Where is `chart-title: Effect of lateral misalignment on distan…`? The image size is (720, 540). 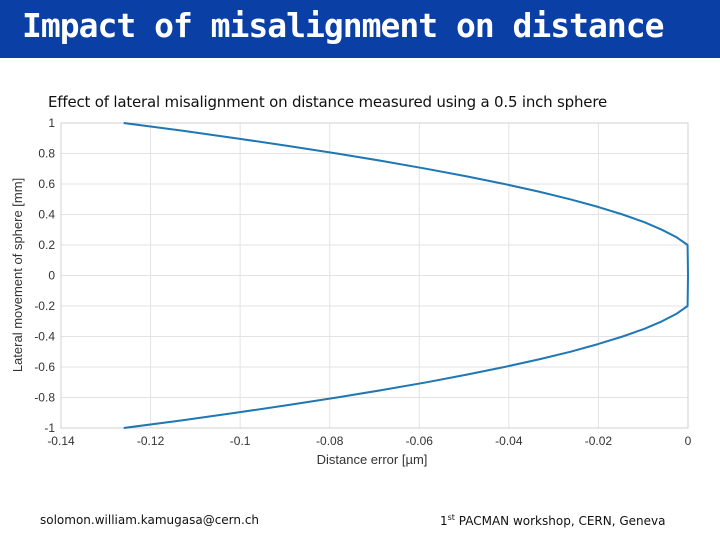 chart-title: Effect of lateral misalignment on distan… is located at coordinates (327, 102).